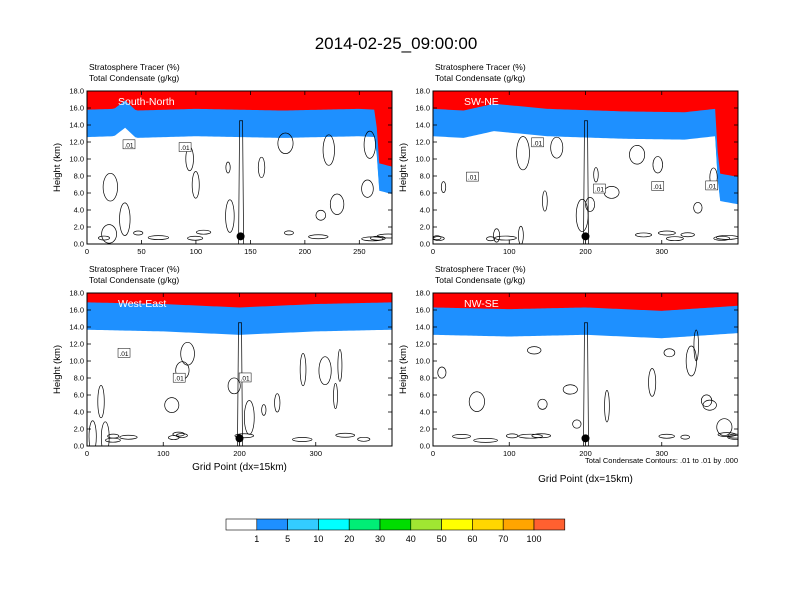 The image size is (792, 612). I want to click on colorbar-label: 5, so click(287, 539).